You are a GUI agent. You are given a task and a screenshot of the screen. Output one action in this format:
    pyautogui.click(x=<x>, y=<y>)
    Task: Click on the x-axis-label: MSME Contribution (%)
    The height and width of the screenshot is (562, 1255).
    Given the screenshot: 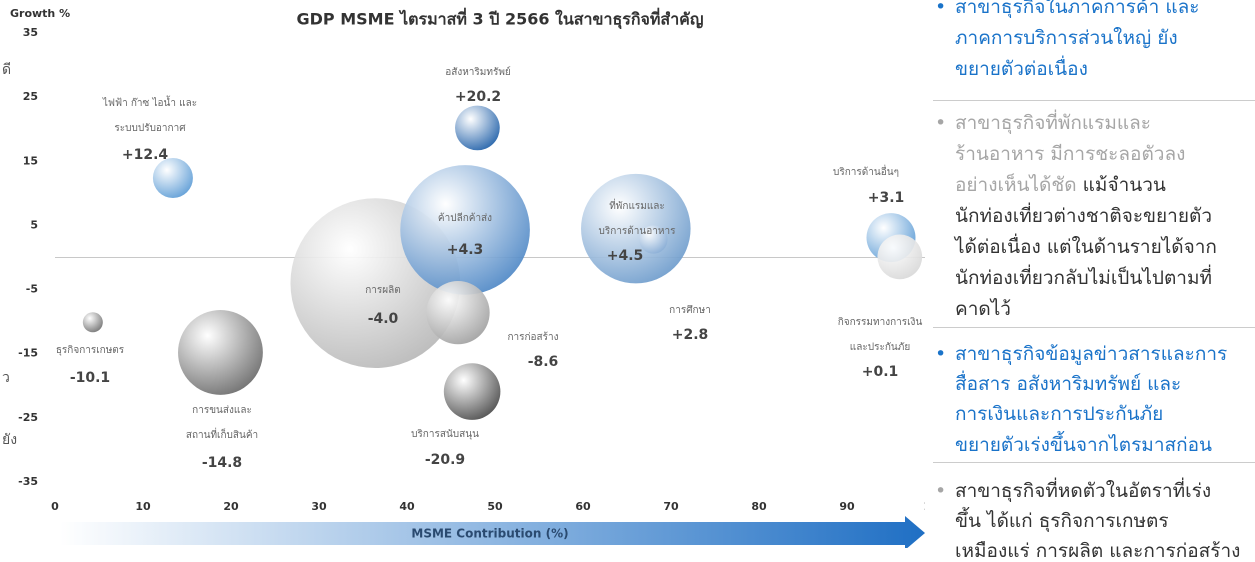 What is the action you would take?
    pyautogui.click(x=489, y=534)
    